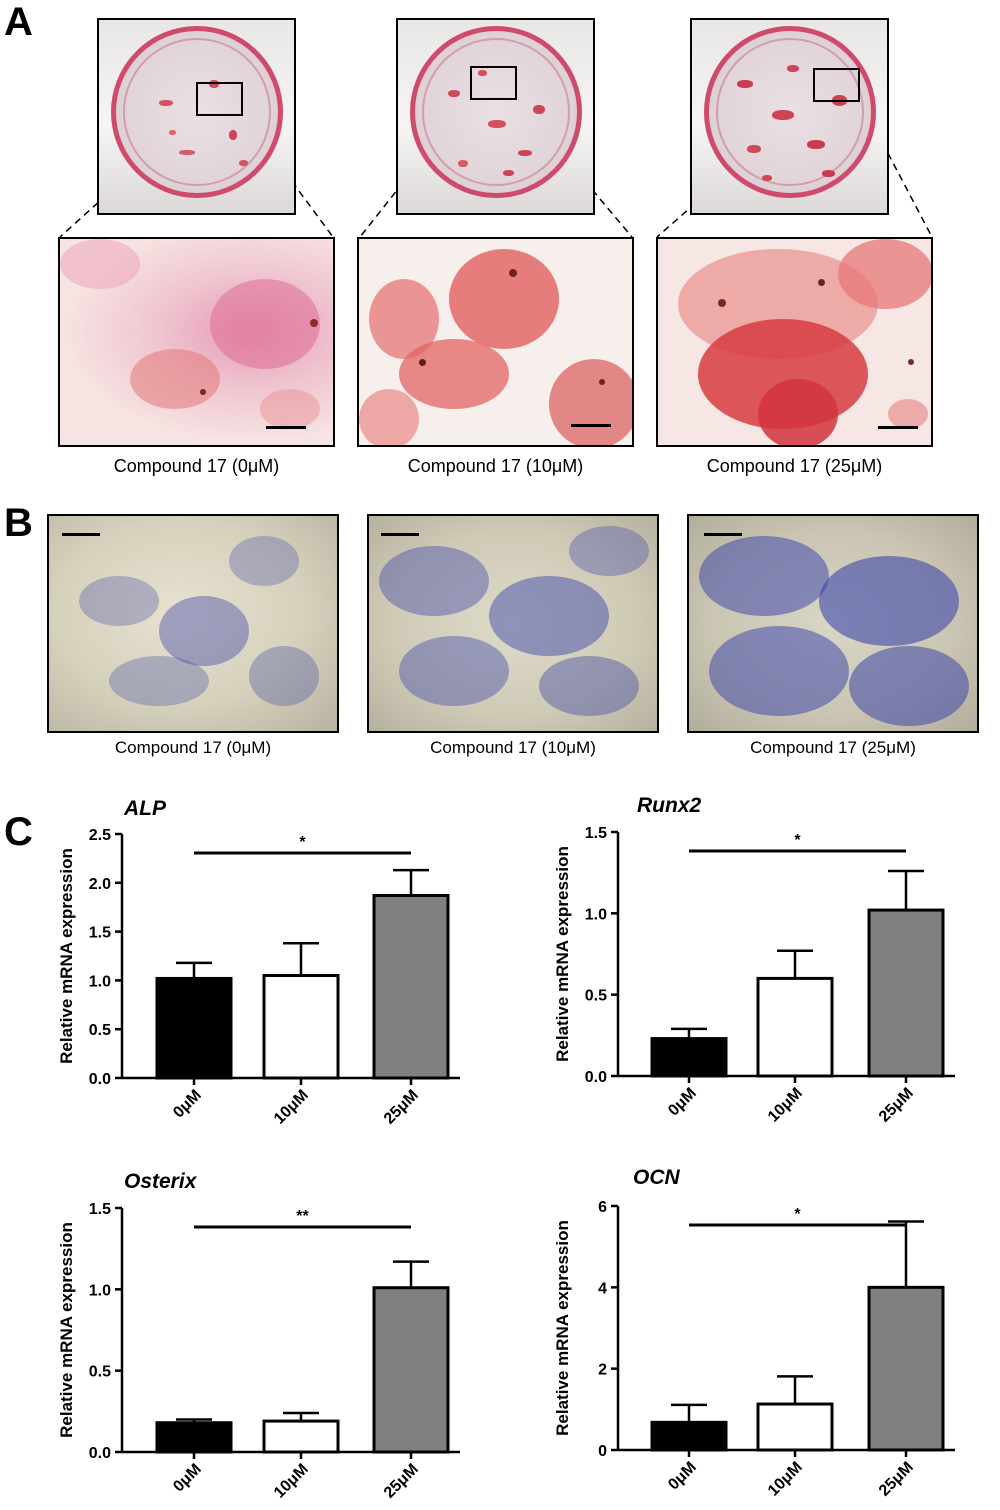 The height and width of the screenshot is (1510, 1000). What do you see at coordinates (495, 116) in the screenshot?
I see `culture-dish-photo-10um` at bounding box center [495, 116].